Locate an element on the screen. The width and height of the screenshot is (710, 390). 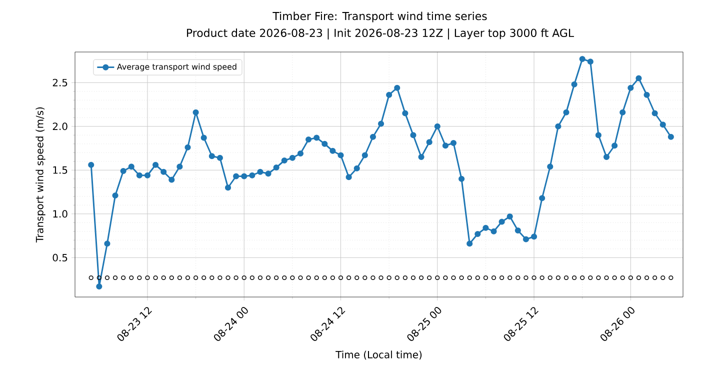
chart-title: Timber Fire: Transport wind time series is located at coordinates (379, 17).